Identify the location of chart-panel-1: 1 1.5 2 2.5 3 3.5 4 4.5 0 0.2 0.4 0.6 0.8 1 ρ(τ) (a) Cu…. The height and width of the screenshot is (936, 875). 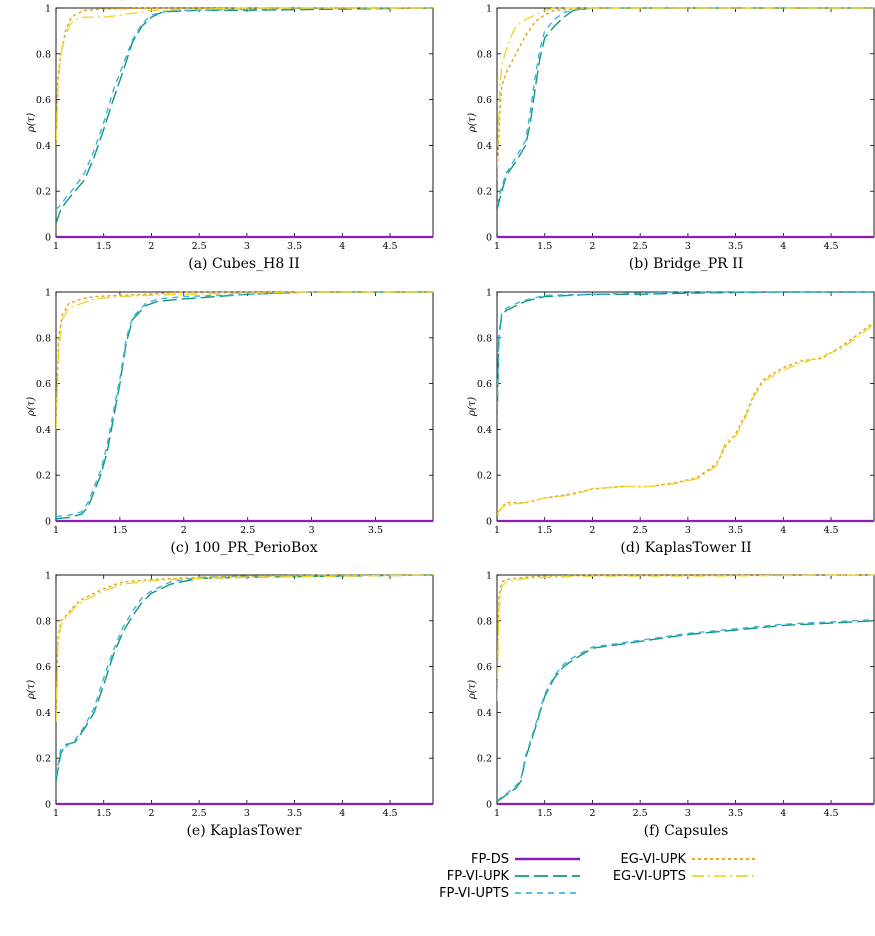
(230, 138).